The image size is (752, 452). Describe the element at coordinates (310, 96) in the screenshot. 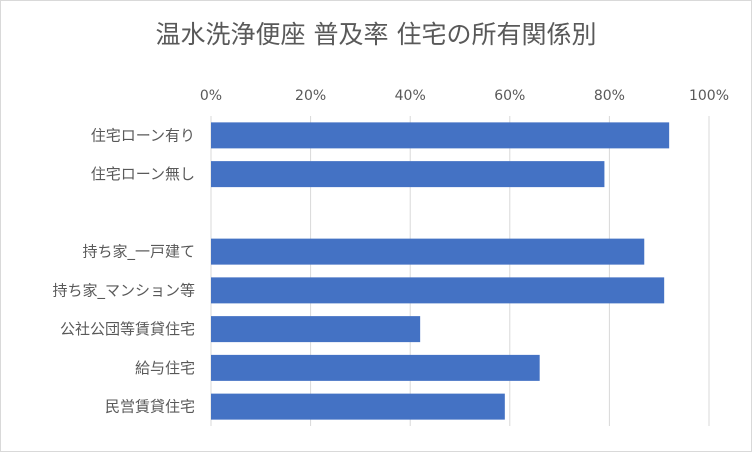

I see `x-tick-label: 20%` at that location.